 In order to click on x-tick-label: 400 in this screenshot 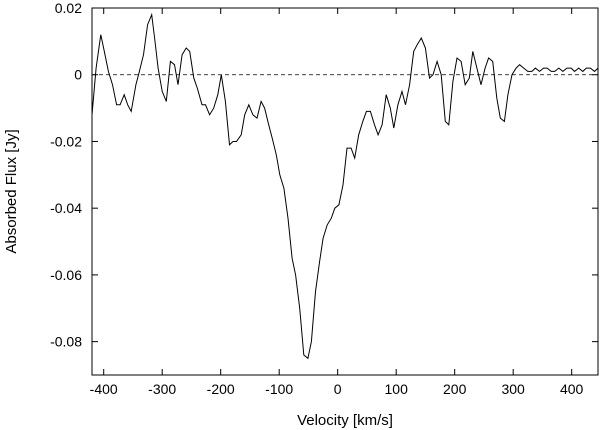, I will do `click(572, 389)`.